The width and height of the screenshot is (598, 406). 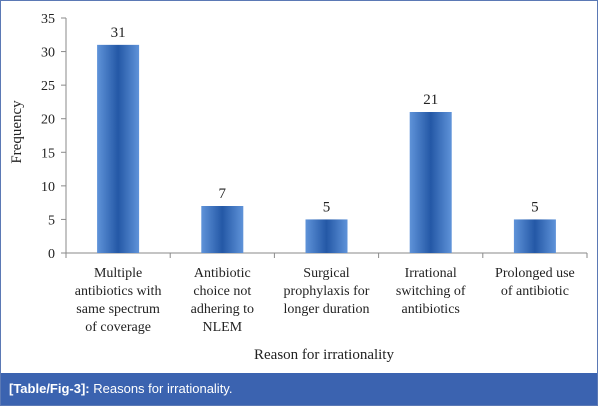 I want to click on y-tick-label: 0, so click(x=51, y=254).